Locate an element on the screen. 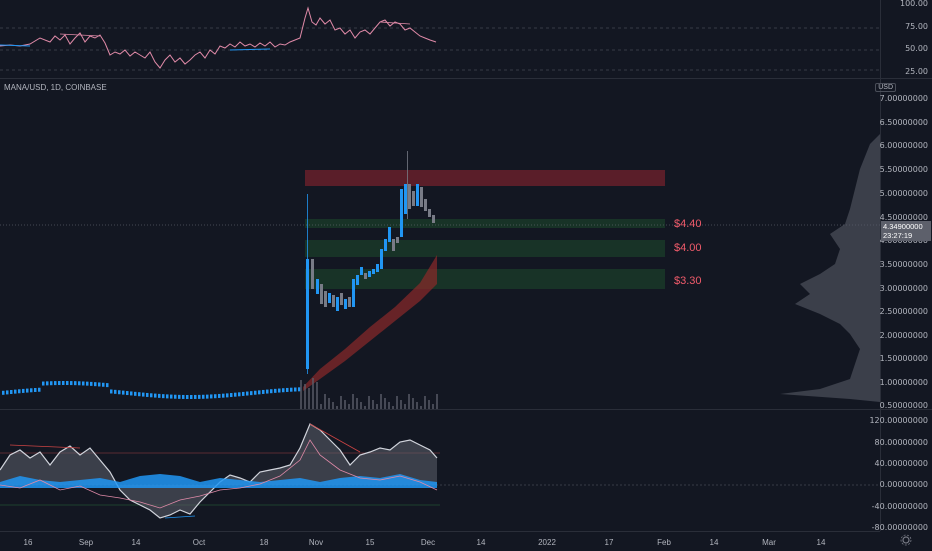 This screenshot has height=551, width=932. osc-tick: 0.00000000 is located at coordinates (903, 484).